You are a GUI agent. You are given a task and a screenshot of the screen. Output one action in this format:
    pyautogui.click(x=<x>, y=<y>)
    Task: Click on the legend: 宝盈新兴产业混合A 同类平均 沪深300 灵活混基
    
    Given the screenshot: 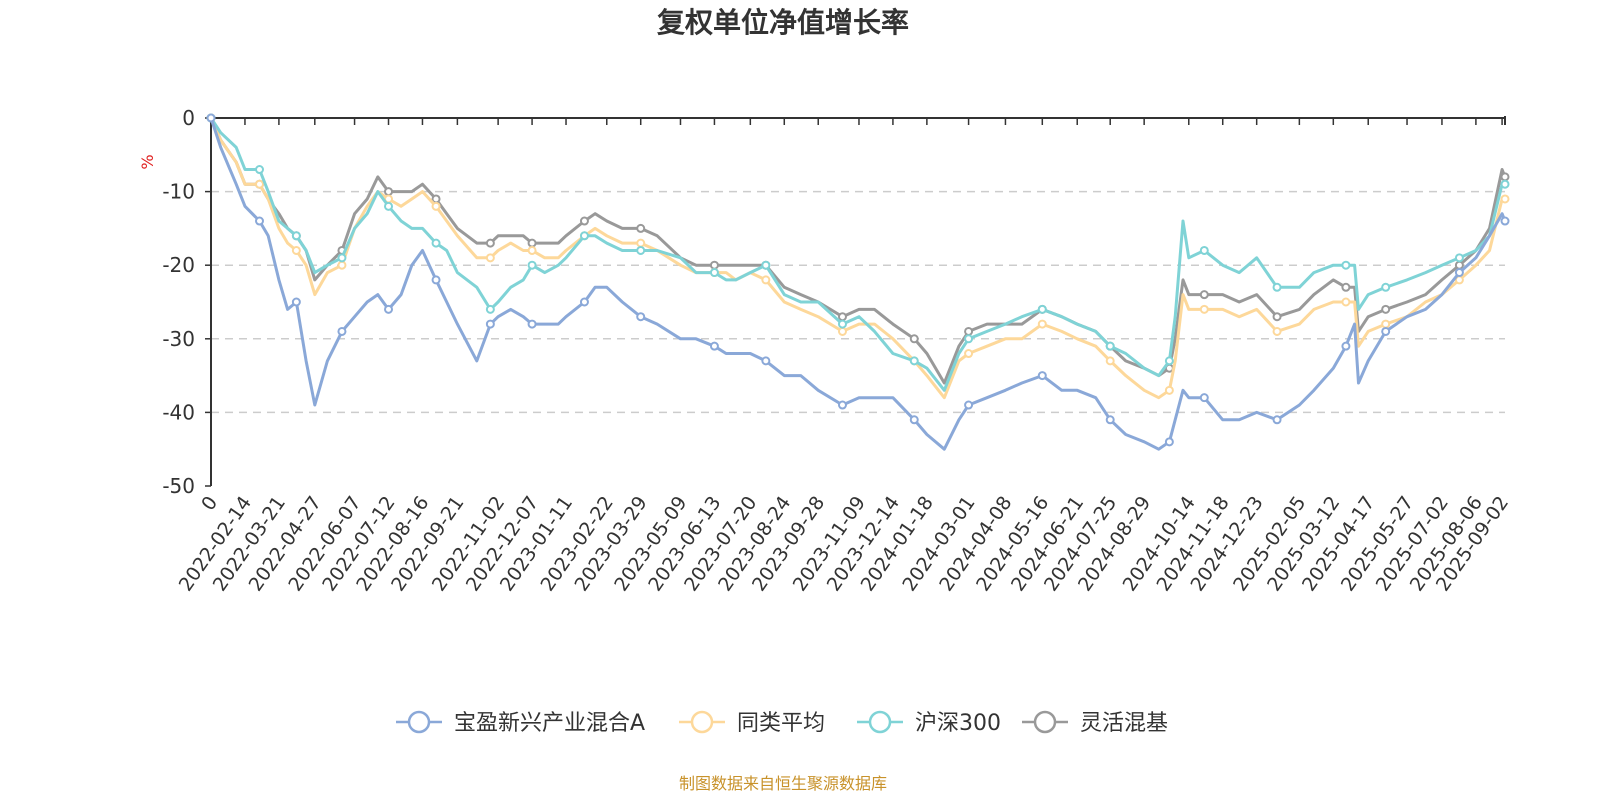 What is the action you would take?
    pyautogui.click(x=782, y=723)
    